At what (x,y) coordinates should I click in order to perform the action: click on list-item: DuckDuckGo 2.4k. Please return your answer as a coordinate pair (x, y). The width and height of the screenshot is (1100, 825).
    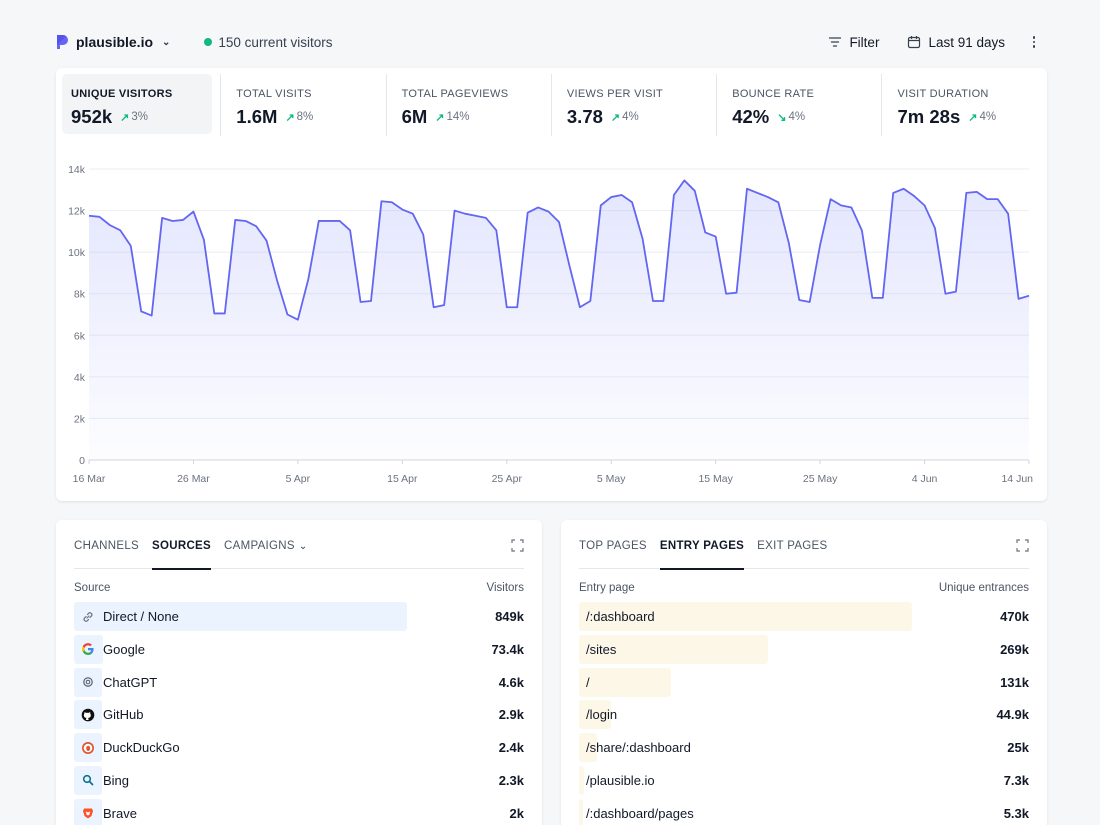
    Looking at the image, I should click on (299, 748).